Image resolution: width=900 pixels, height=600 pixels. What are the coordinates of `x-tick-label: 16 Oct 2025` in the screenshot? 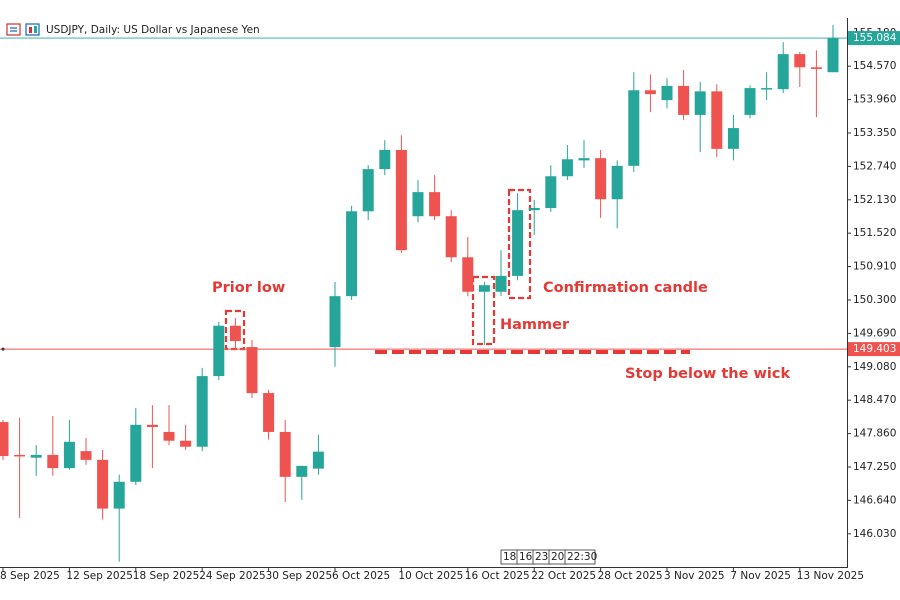 It's located at (497, 576).